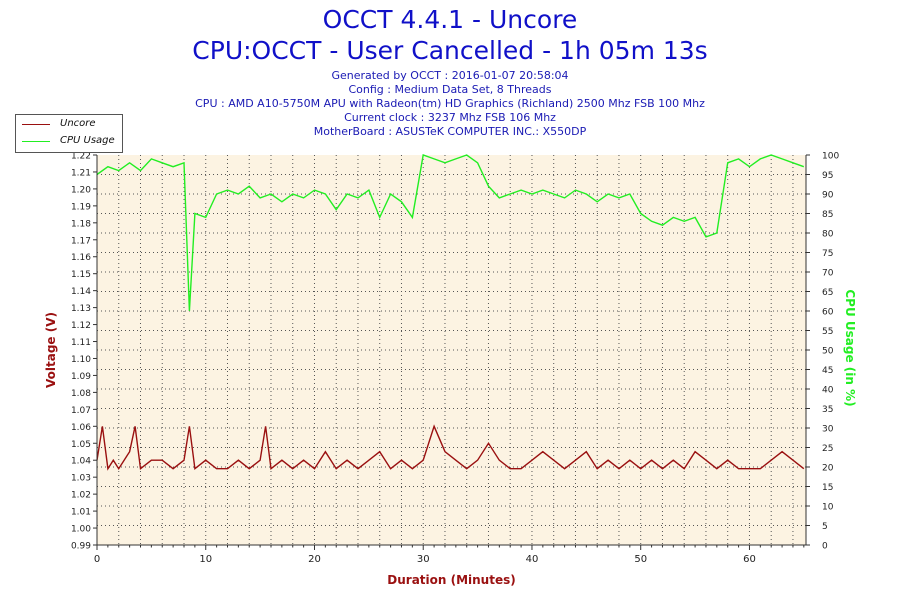 The width and height of the screenshot is (900, 600). Describe the element at coordinates (451, 580) in the screenshot. I see `x-axis-title: Duration (Minutes)` at that location.